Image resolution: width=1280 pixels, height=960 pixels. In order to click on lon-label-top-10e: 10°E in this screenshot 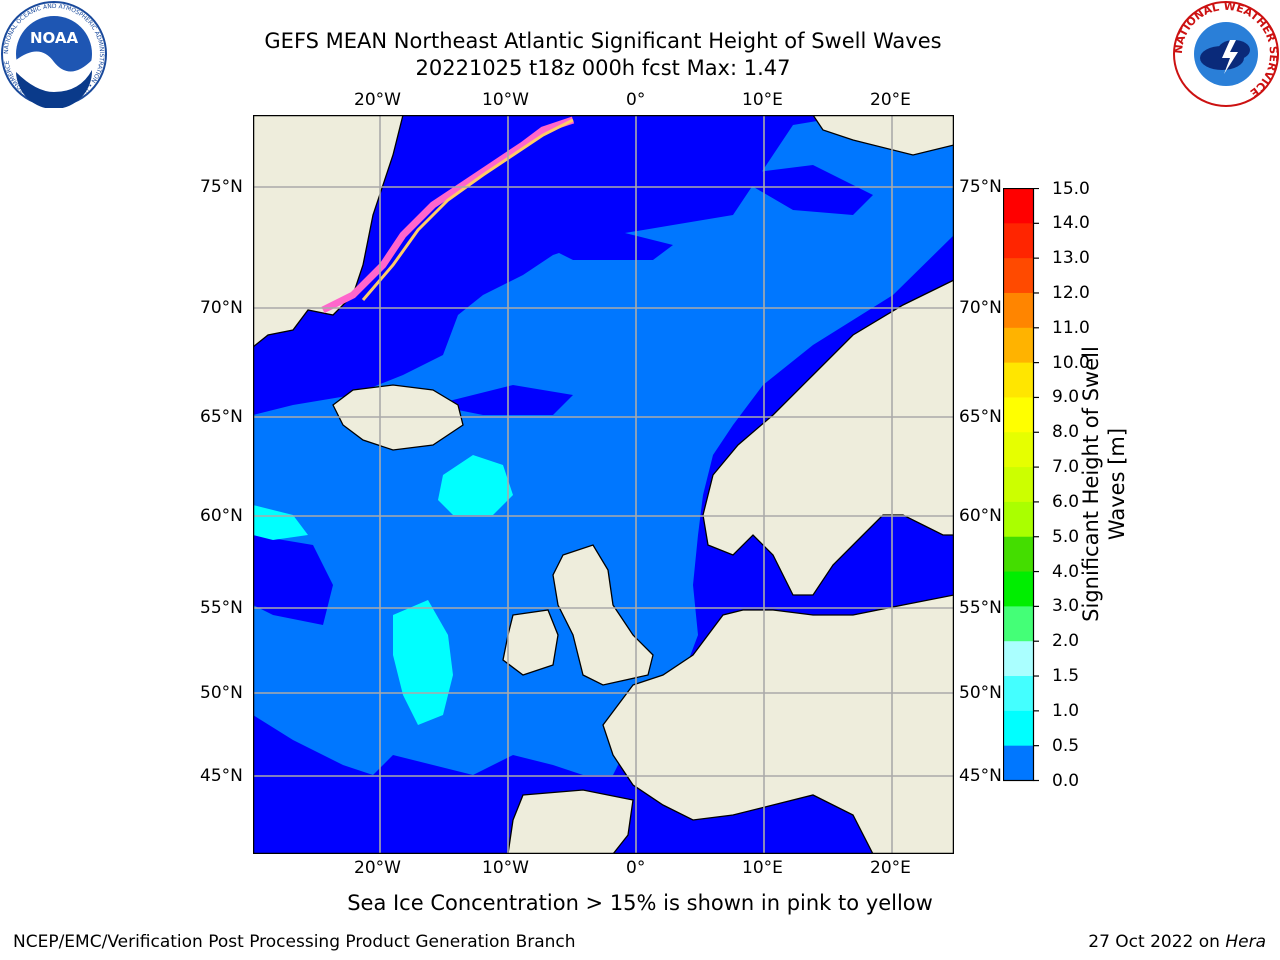, I will do `click(762, 100)`.